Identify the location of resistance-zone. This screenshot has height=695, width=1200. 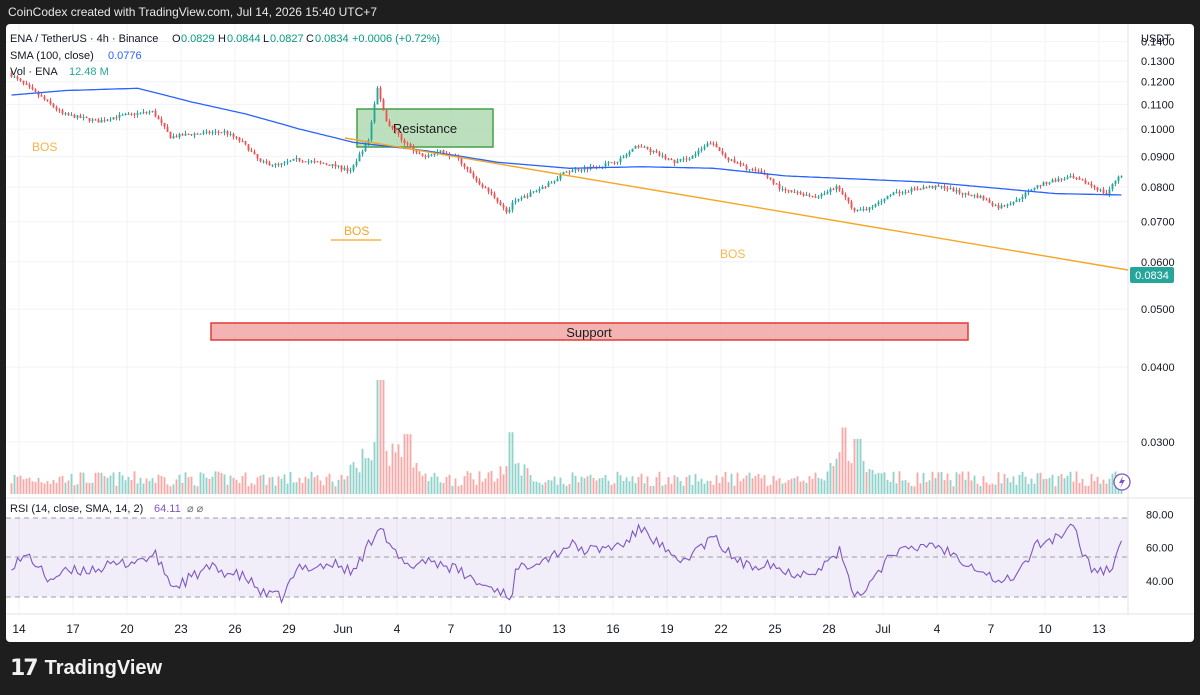
(425, 128).